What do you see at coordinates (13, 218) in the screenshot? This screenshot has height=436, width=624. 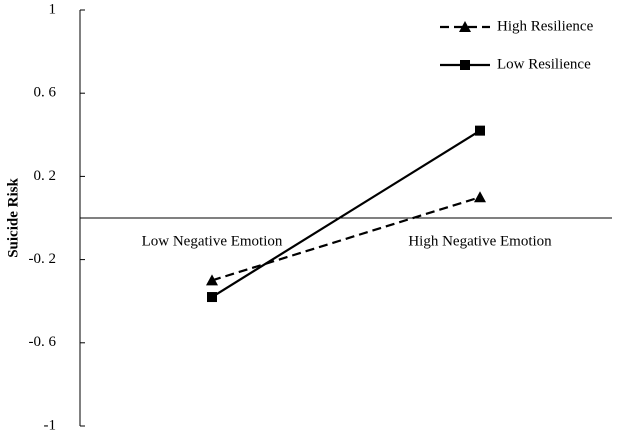 I see `y-axis-title: Suicide Risk` at bounding box center [13, 218].